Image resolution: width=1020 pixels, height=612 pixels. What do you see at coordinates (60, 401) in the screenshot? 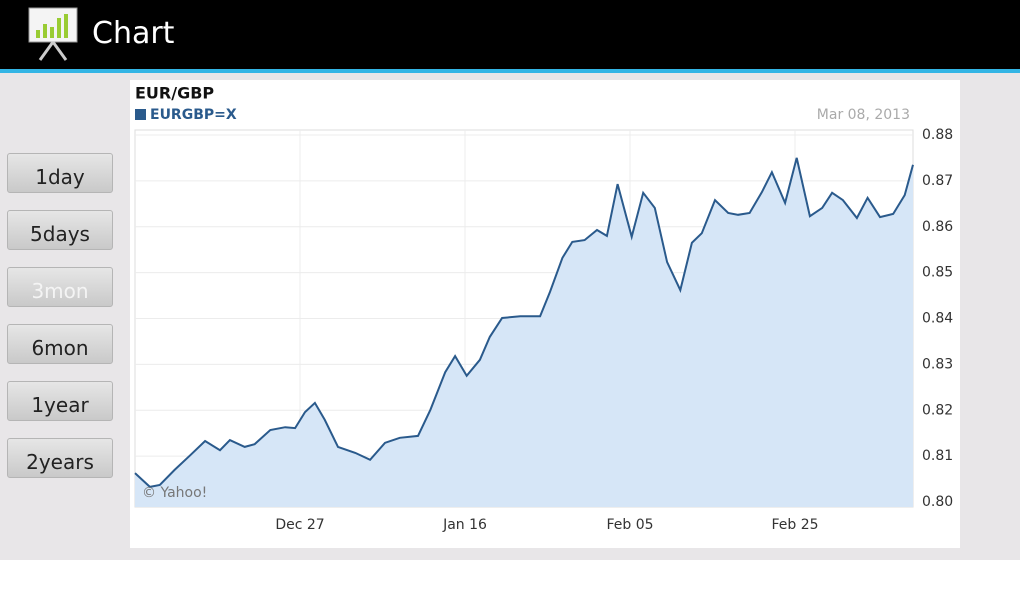
I see `range-button: 1year` at bounding box center [60, 401].